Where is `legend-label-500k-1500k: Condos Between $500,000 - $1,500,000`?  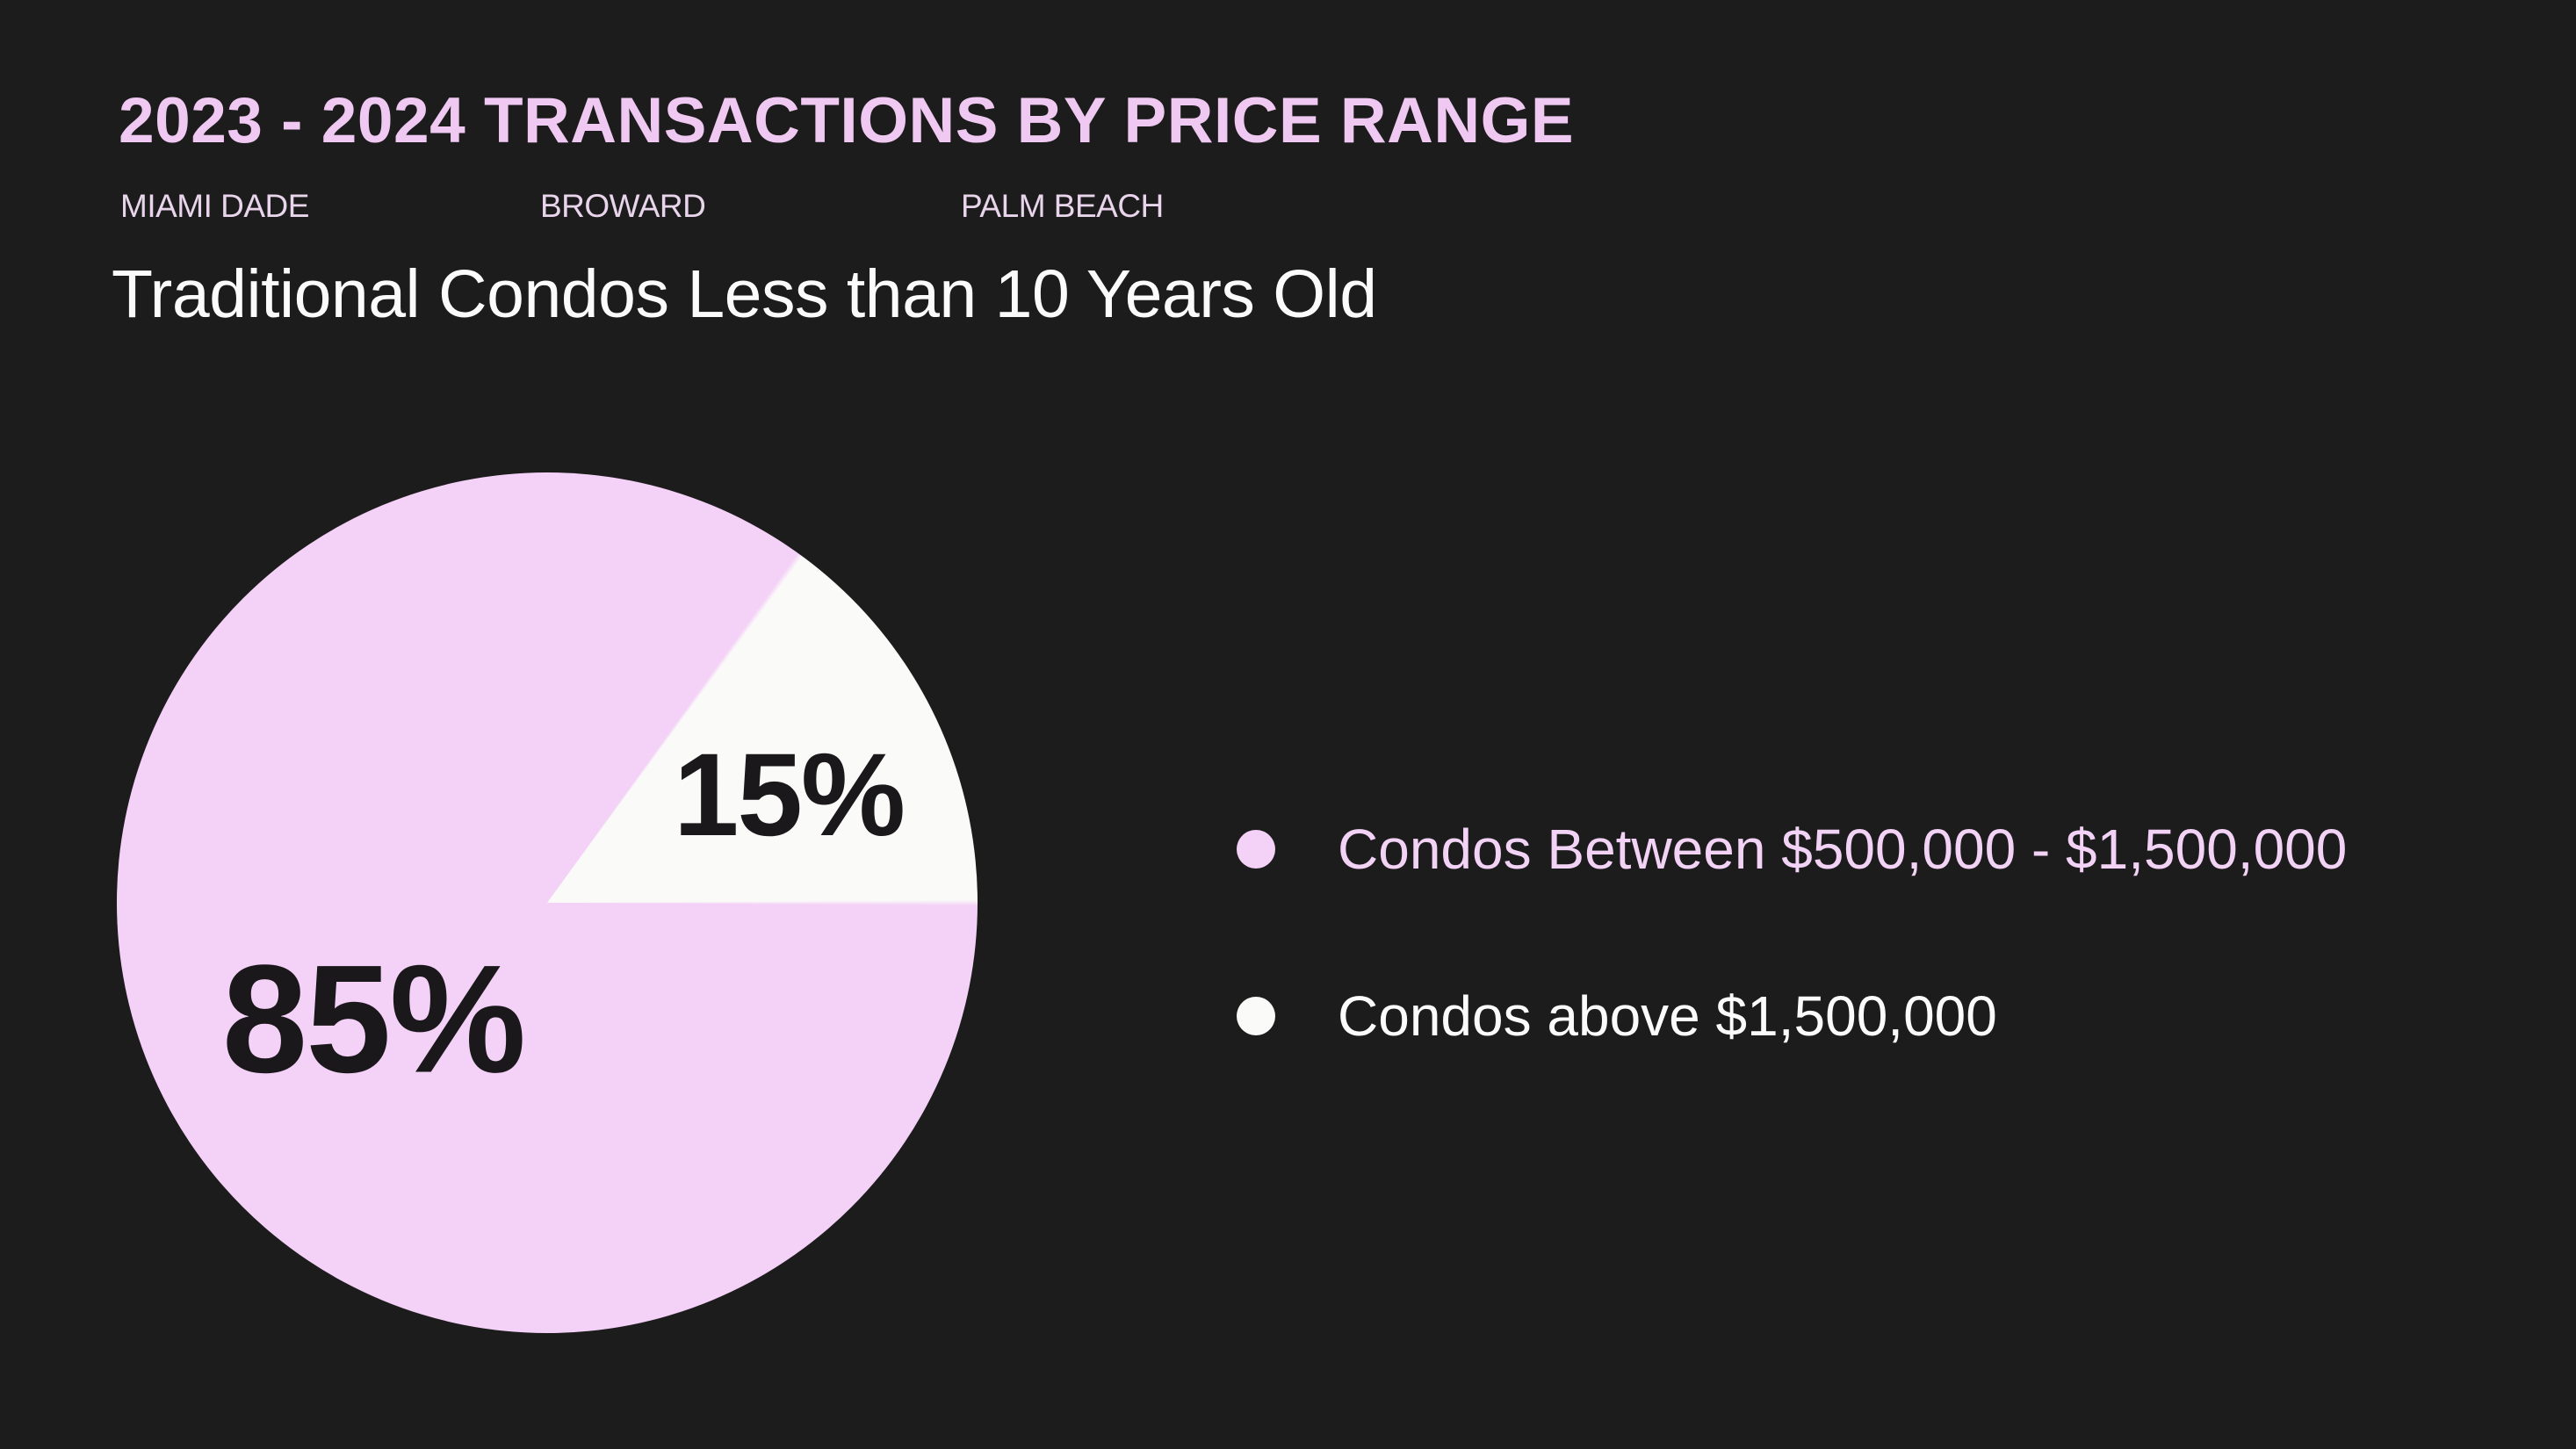
legend-label-500k-1500k: Condos Between $500,000 - $1,500,000 is located at coordinates (1843, 850).